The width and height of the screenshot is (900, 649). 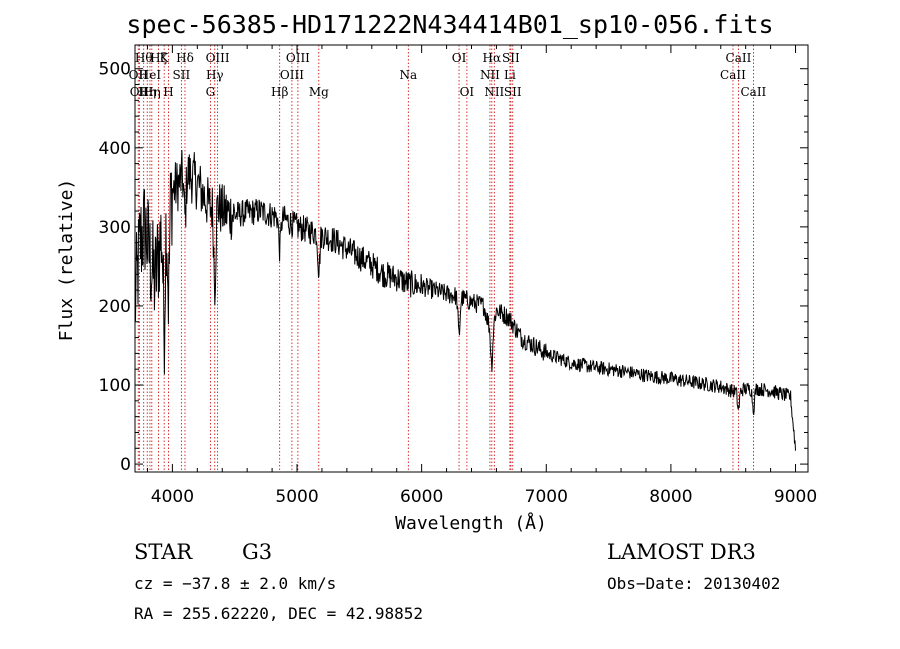 What do you see at coordinates (185, 58) in the screenshot?
I see `line-label: Hδ` at bounding box center [185, 58].